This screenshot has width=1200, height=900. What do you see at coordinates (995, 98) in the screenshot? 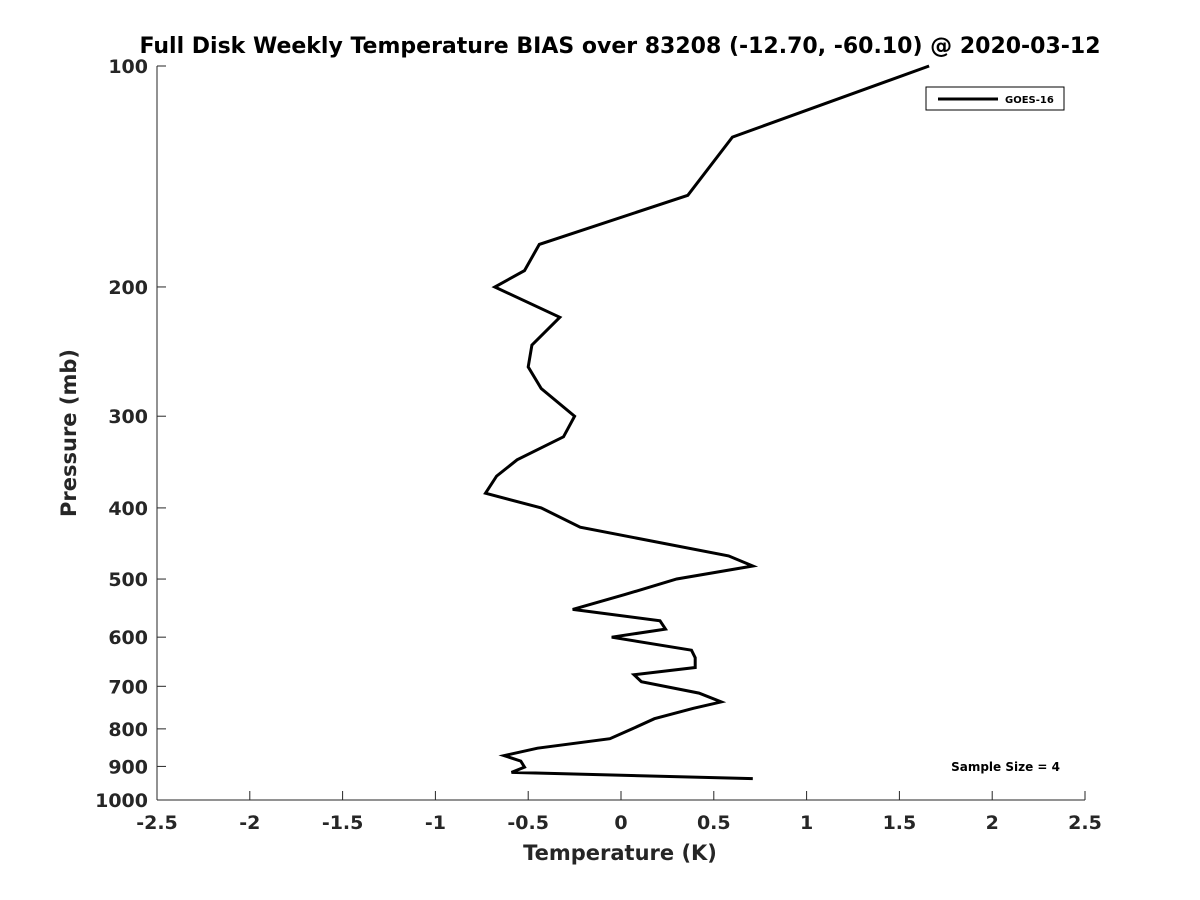
I see `legend: GOES-16` at bounding box center [995, 98].